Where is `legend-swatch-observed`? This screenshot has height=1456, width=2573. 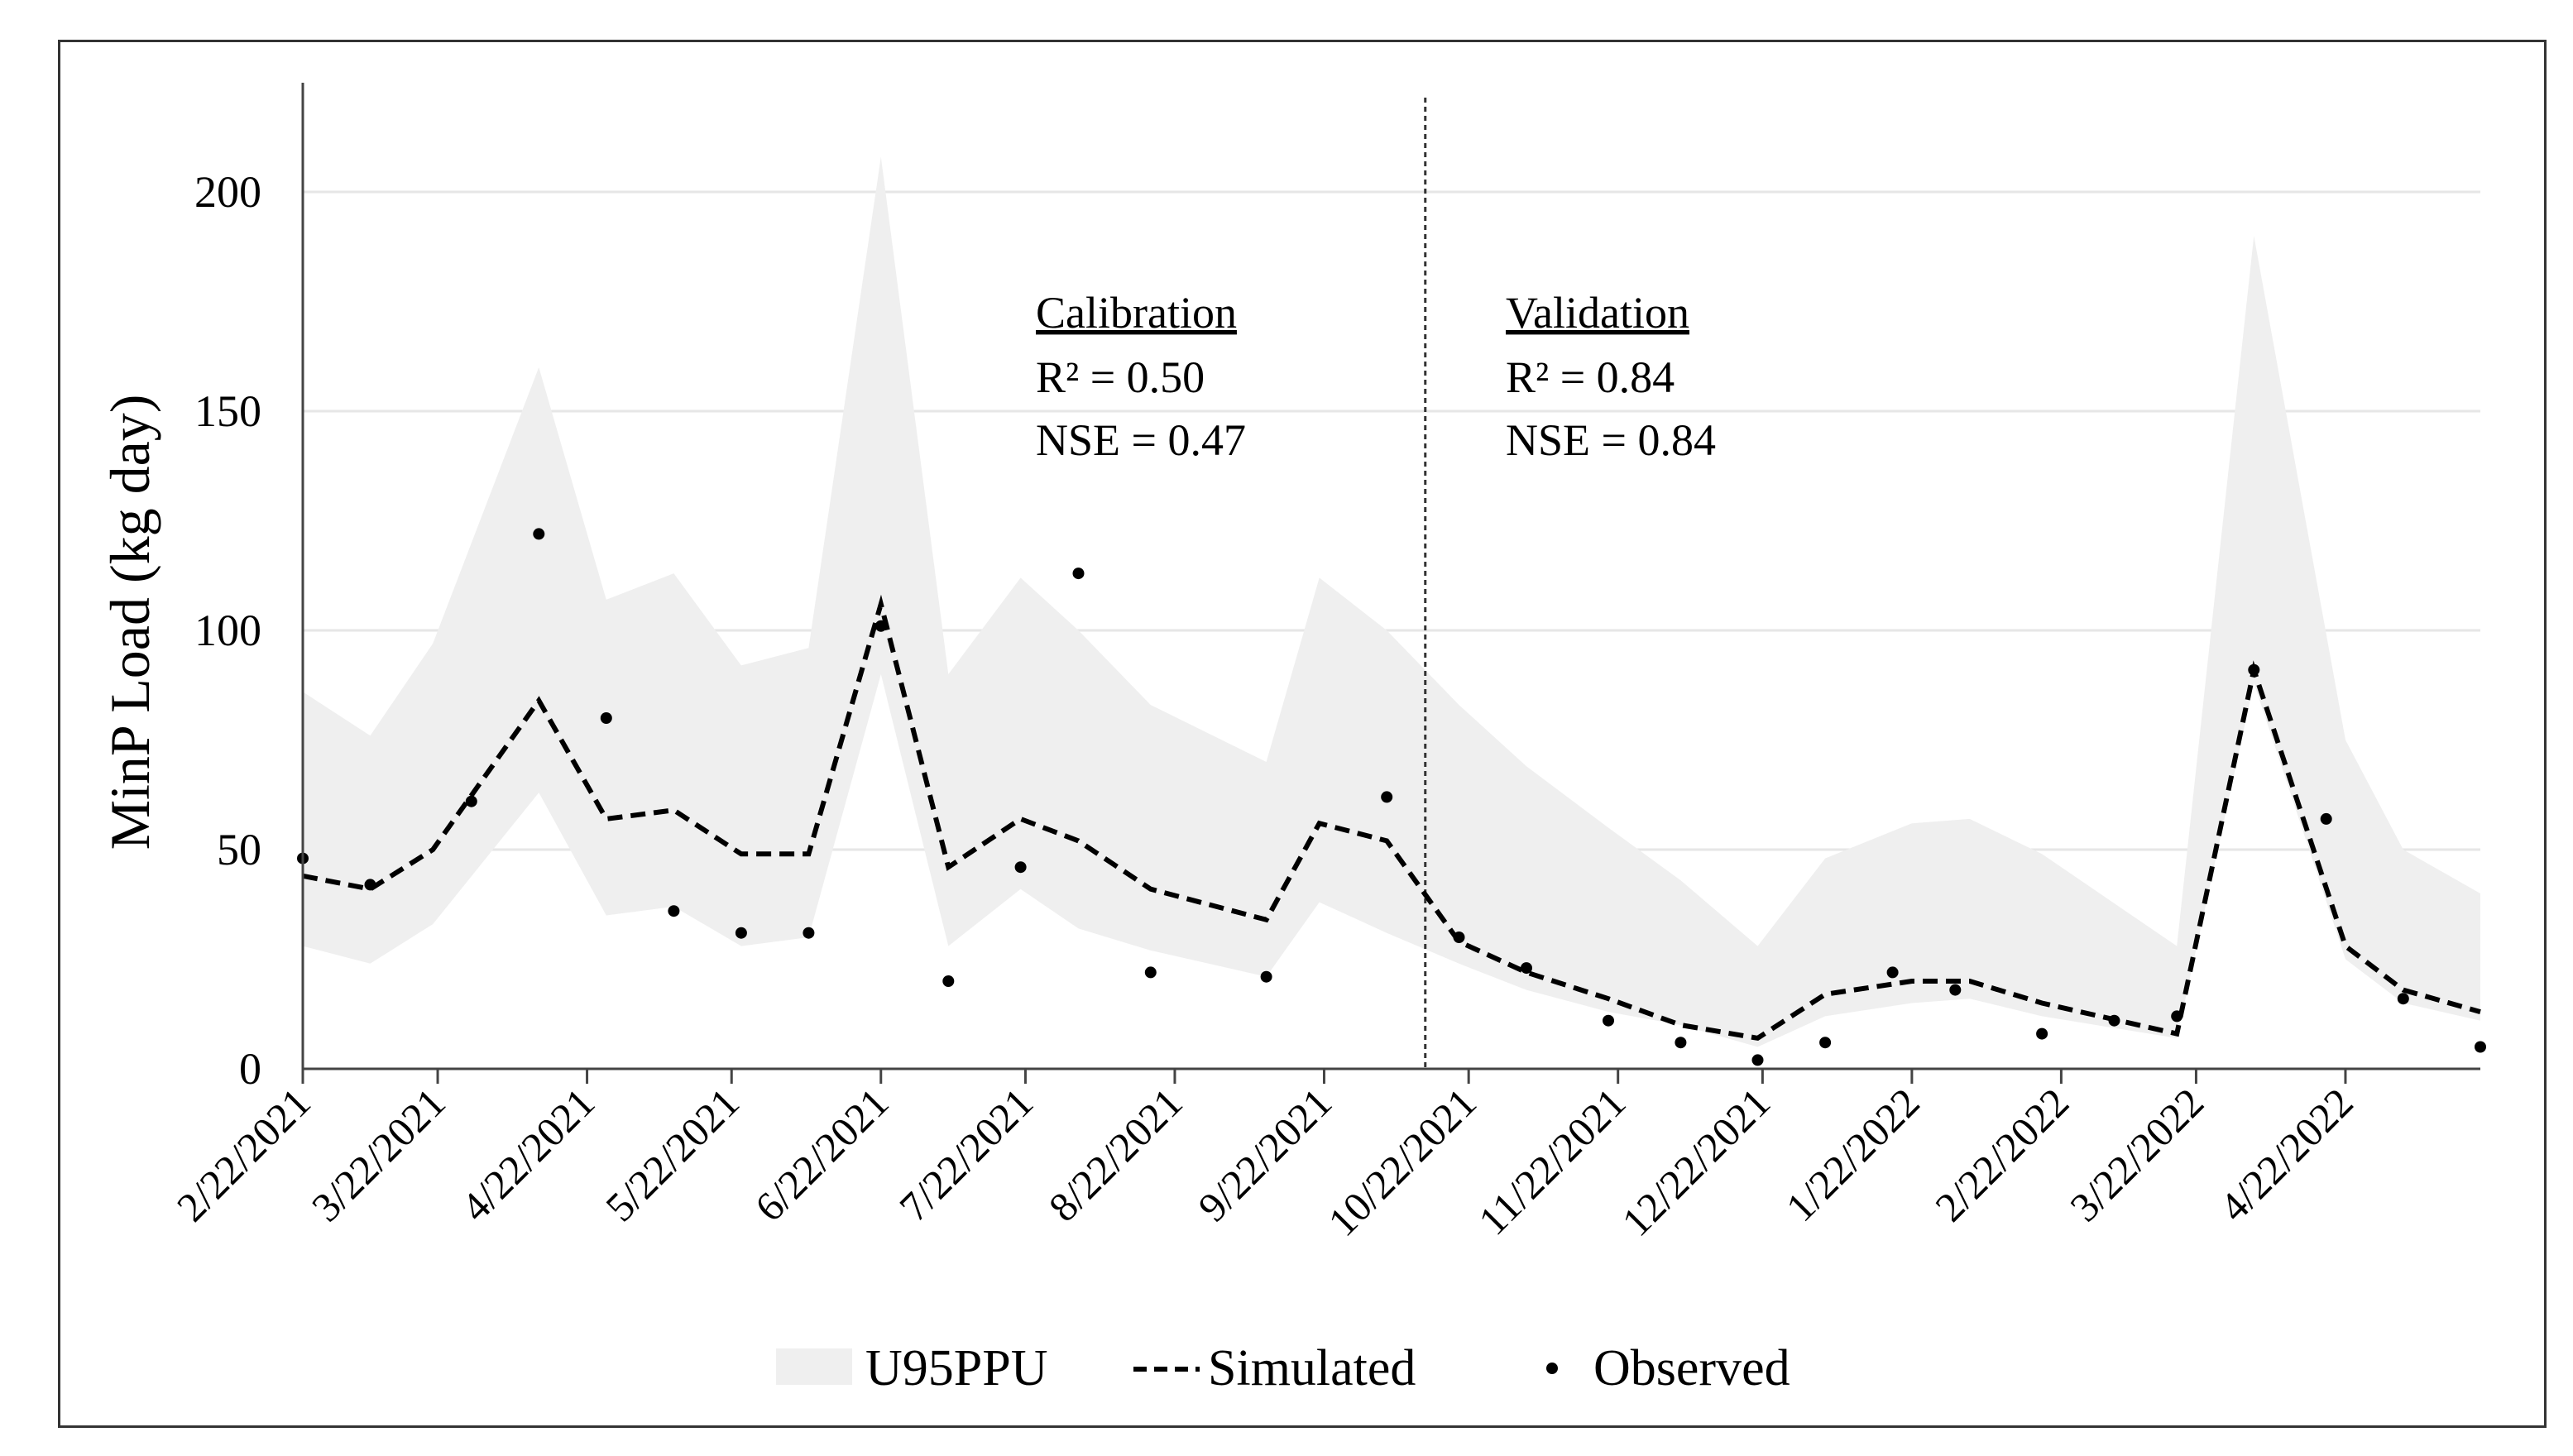 legend-swatch-observed is located at coordinates (1552, 1368).